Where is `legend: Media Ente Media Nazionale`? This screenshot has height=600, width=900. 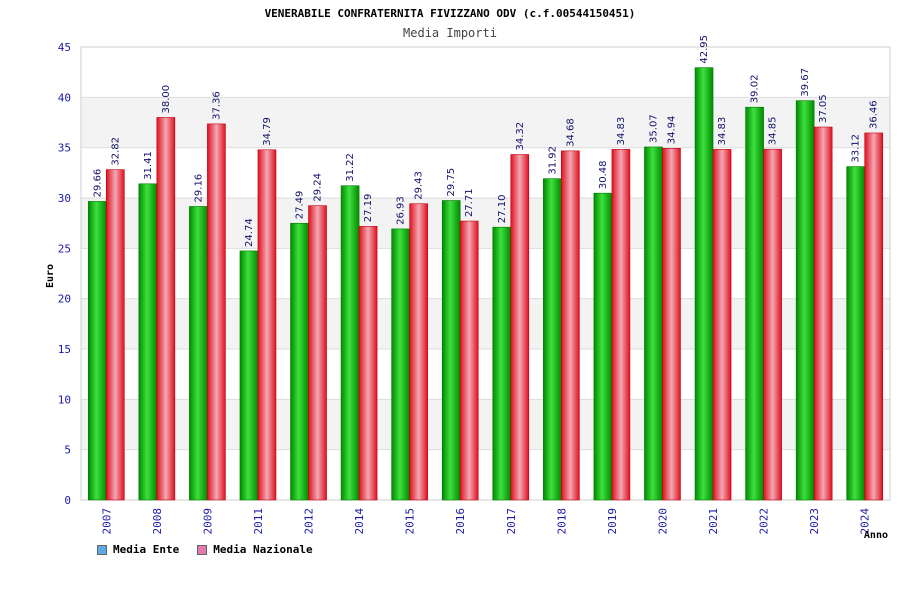
legend: Media Ente Media Nazionale is located at coordinates (205, 549).